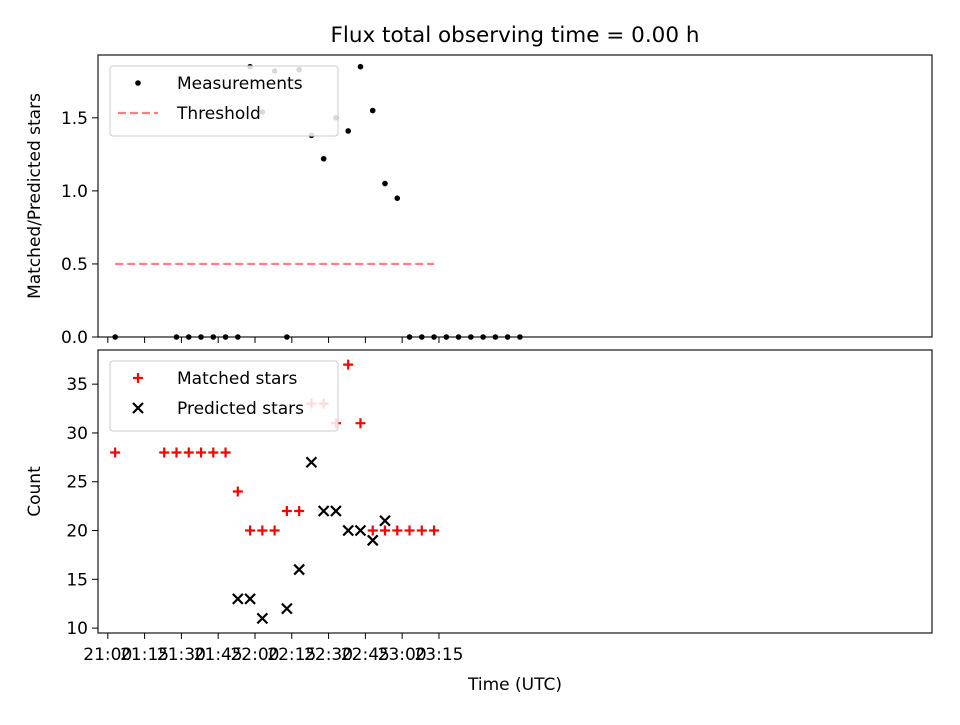 The width and height of the screenshot is (960, 725). I want to click on y-tick-label: 35, so click(77, 385).